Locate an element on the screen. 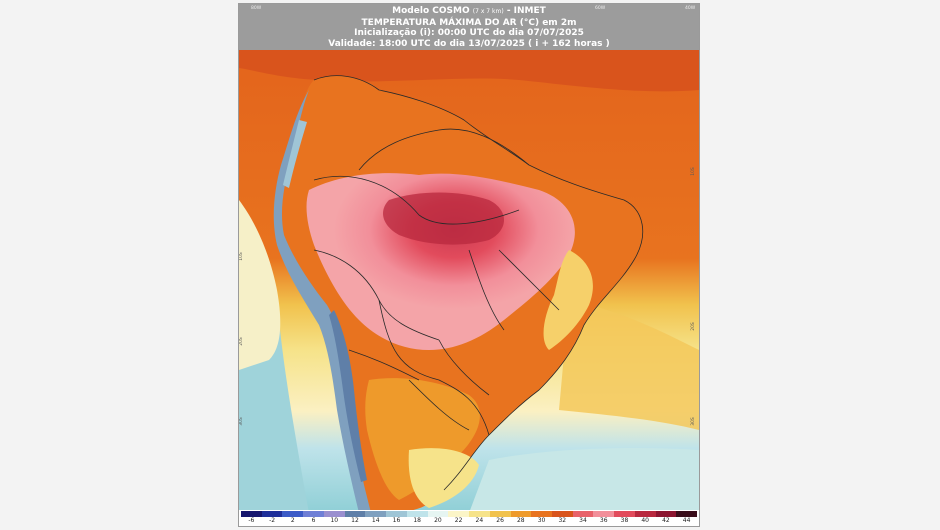 The width and height of the screenshot is (940, 530). pacific-pale-region is located at coordinates (260, 285).